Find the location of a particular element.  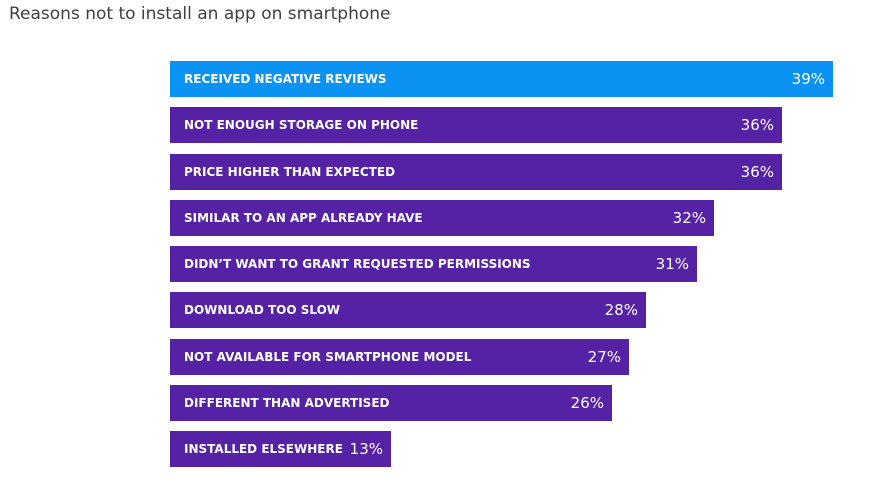

bar-value-label: 27% is located at coordinates (604, 357).